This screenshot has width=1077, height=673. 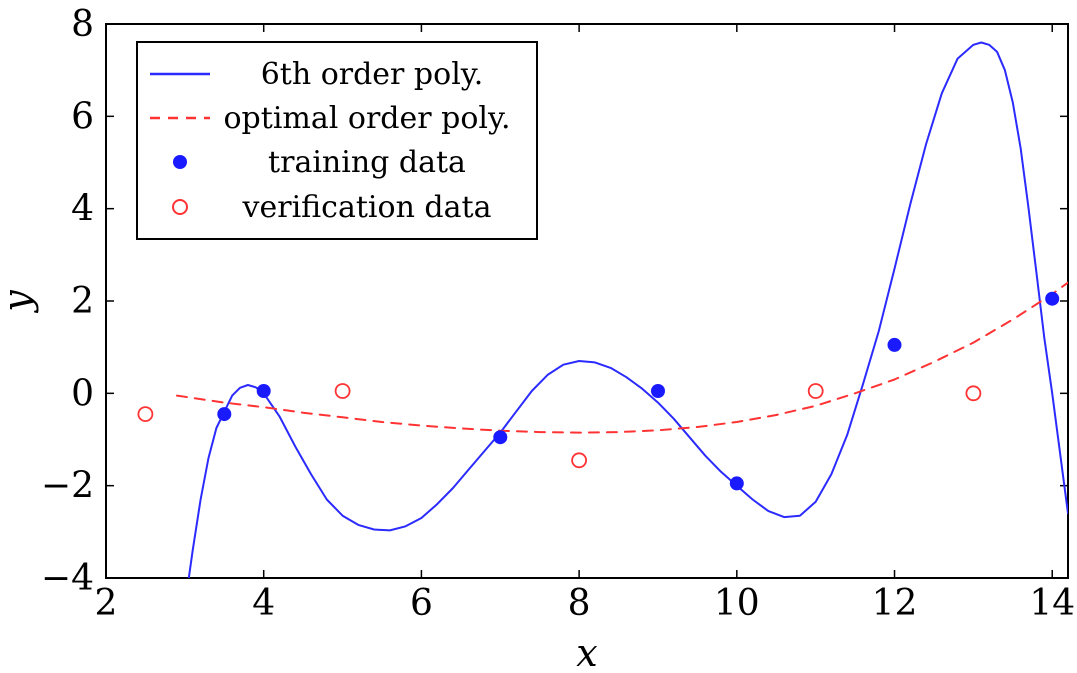 I want to click on legend-swatch-training-data, so click(x=180, y=162).